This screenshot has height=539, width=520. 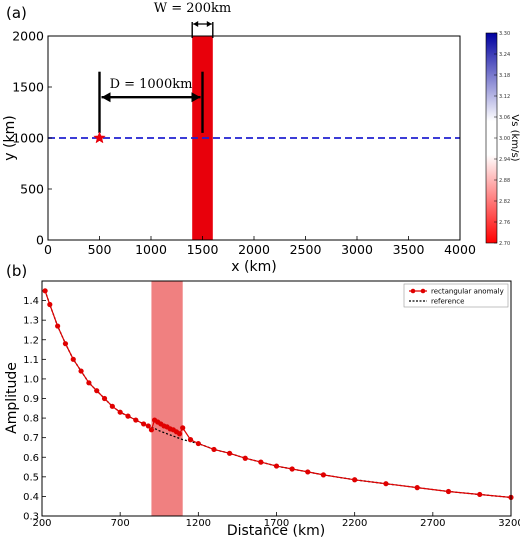 I want to click on colorbar-tick-label: 3.00, so click(x=504, y=139).